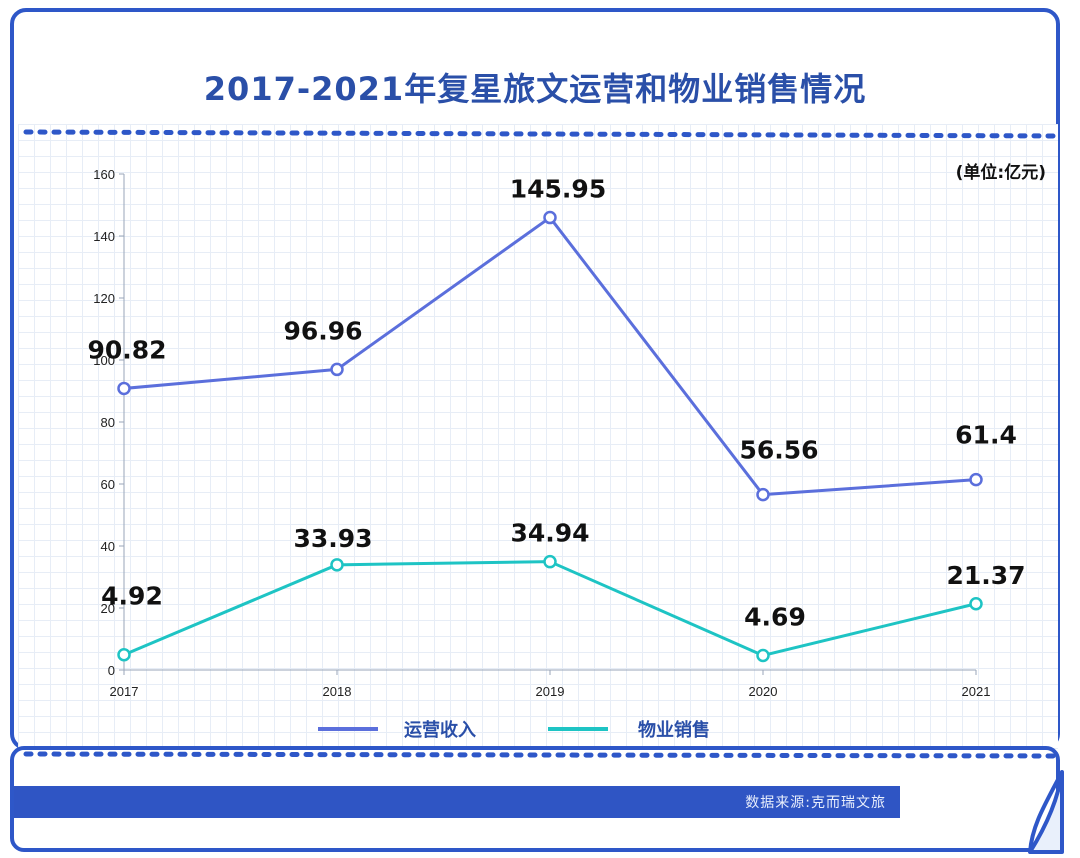 This screenshot has height=858, width=1080. I want to click on y-tick-label: 60, so click(108, 484).